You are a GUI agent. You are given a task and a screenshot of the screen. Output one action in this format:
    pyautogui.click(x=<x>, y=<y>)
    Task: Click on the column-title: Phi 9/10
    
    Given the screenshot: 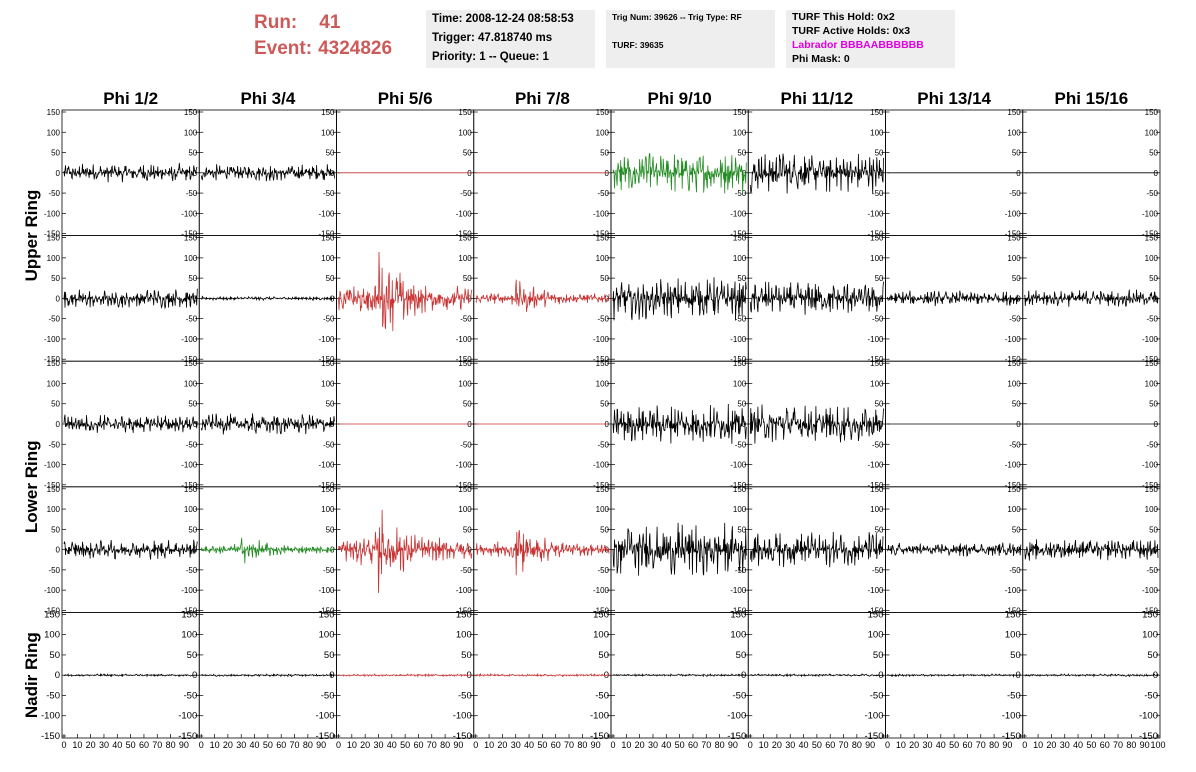 What is the action you would take?
    pyautogui.click(x=679, y=98)
    